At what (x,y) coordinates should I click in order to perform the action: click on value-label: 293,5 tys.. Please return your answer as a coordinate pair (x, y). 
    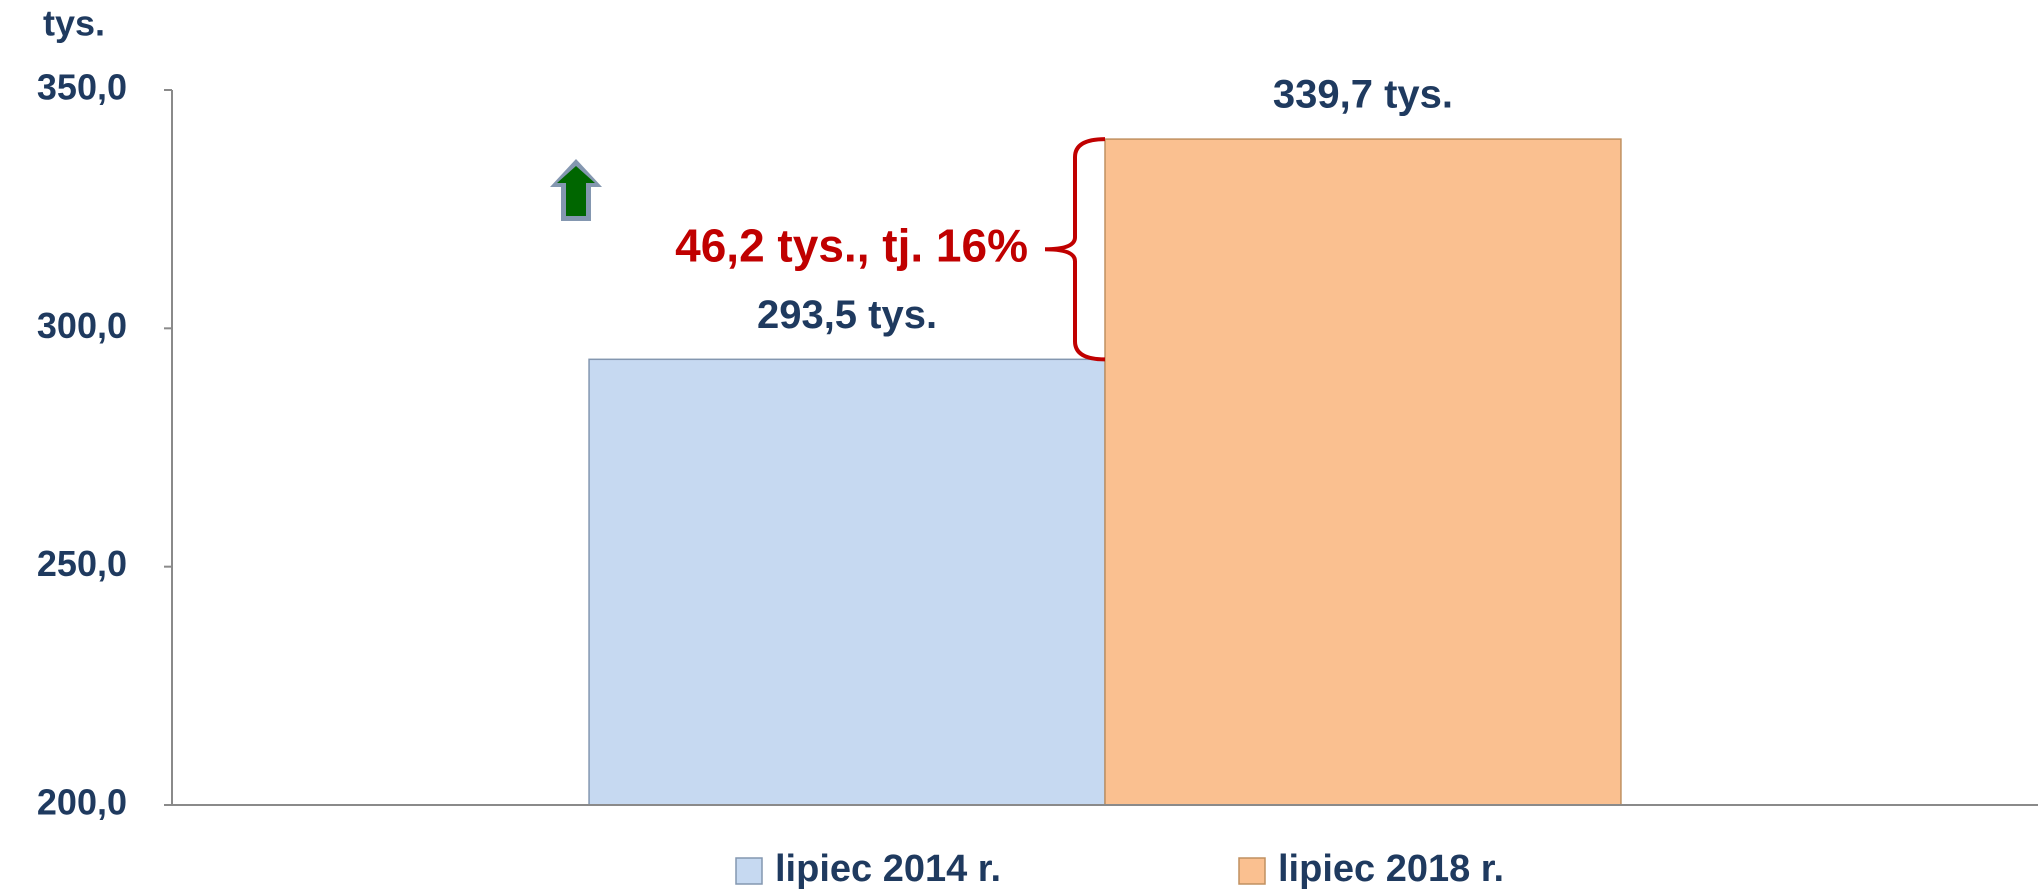
    Looking at the image, I should click on (847, 315).